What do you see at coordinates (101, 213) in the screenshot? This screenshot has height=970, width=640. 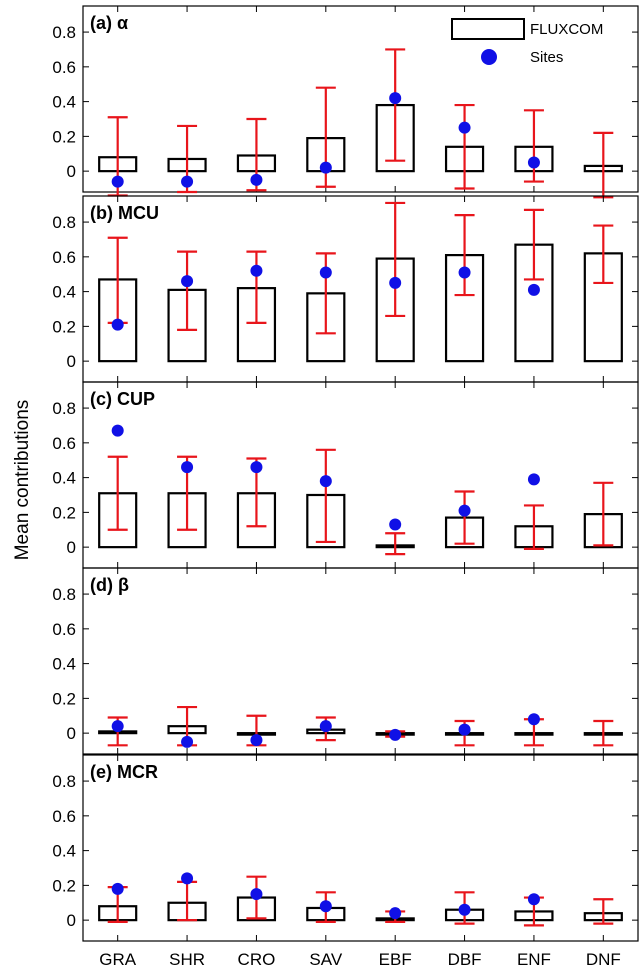 I see `panel-label-id: (b)` at bounding box center [101, 213].